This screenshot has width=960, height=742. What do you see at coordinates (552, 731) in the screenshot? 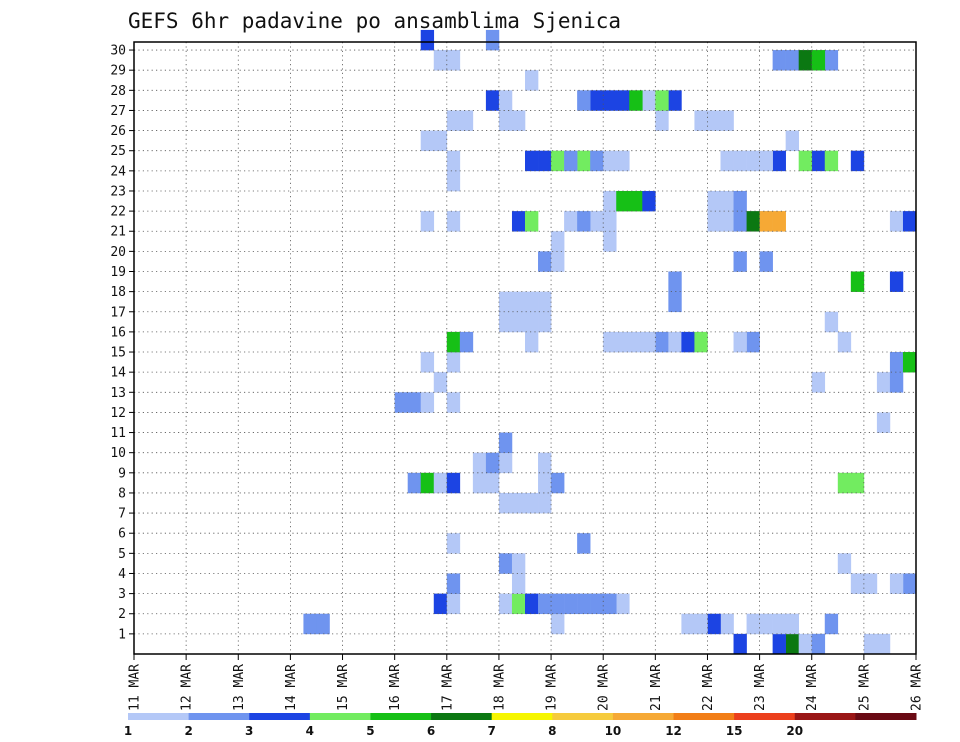
I see `legend-label: 8` at bounding box center [552, 731].